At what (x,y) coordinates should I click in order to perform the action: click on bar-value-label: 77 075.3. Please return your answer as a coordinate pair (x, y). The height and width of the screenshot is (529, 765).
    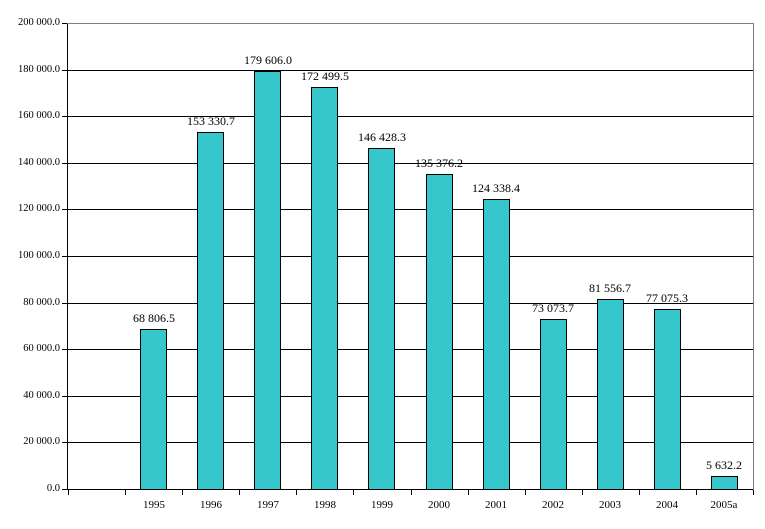
    Looking at the image, I should click on (667, 298).